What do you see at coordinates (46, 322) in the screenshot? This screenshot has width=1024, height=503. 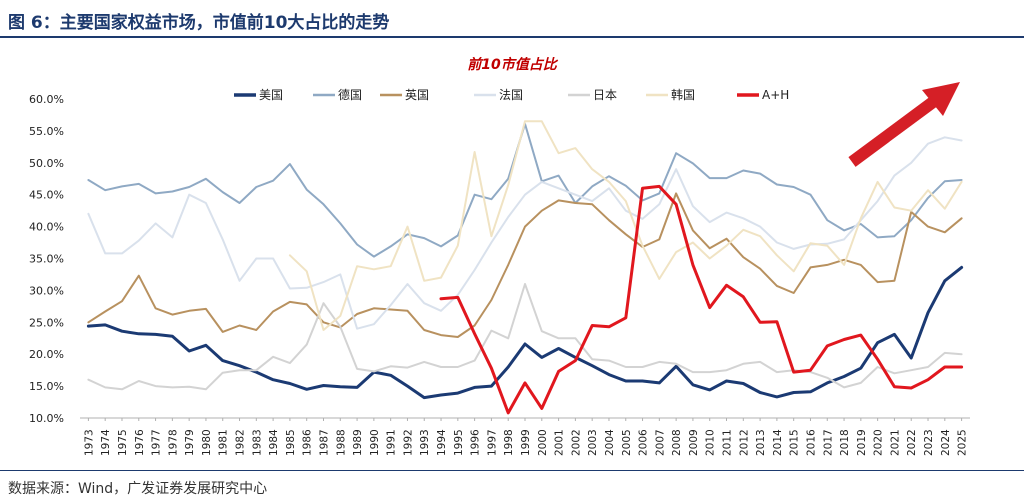 I see `y-tick-label: 25.0%` at bounding box center [46, 322].